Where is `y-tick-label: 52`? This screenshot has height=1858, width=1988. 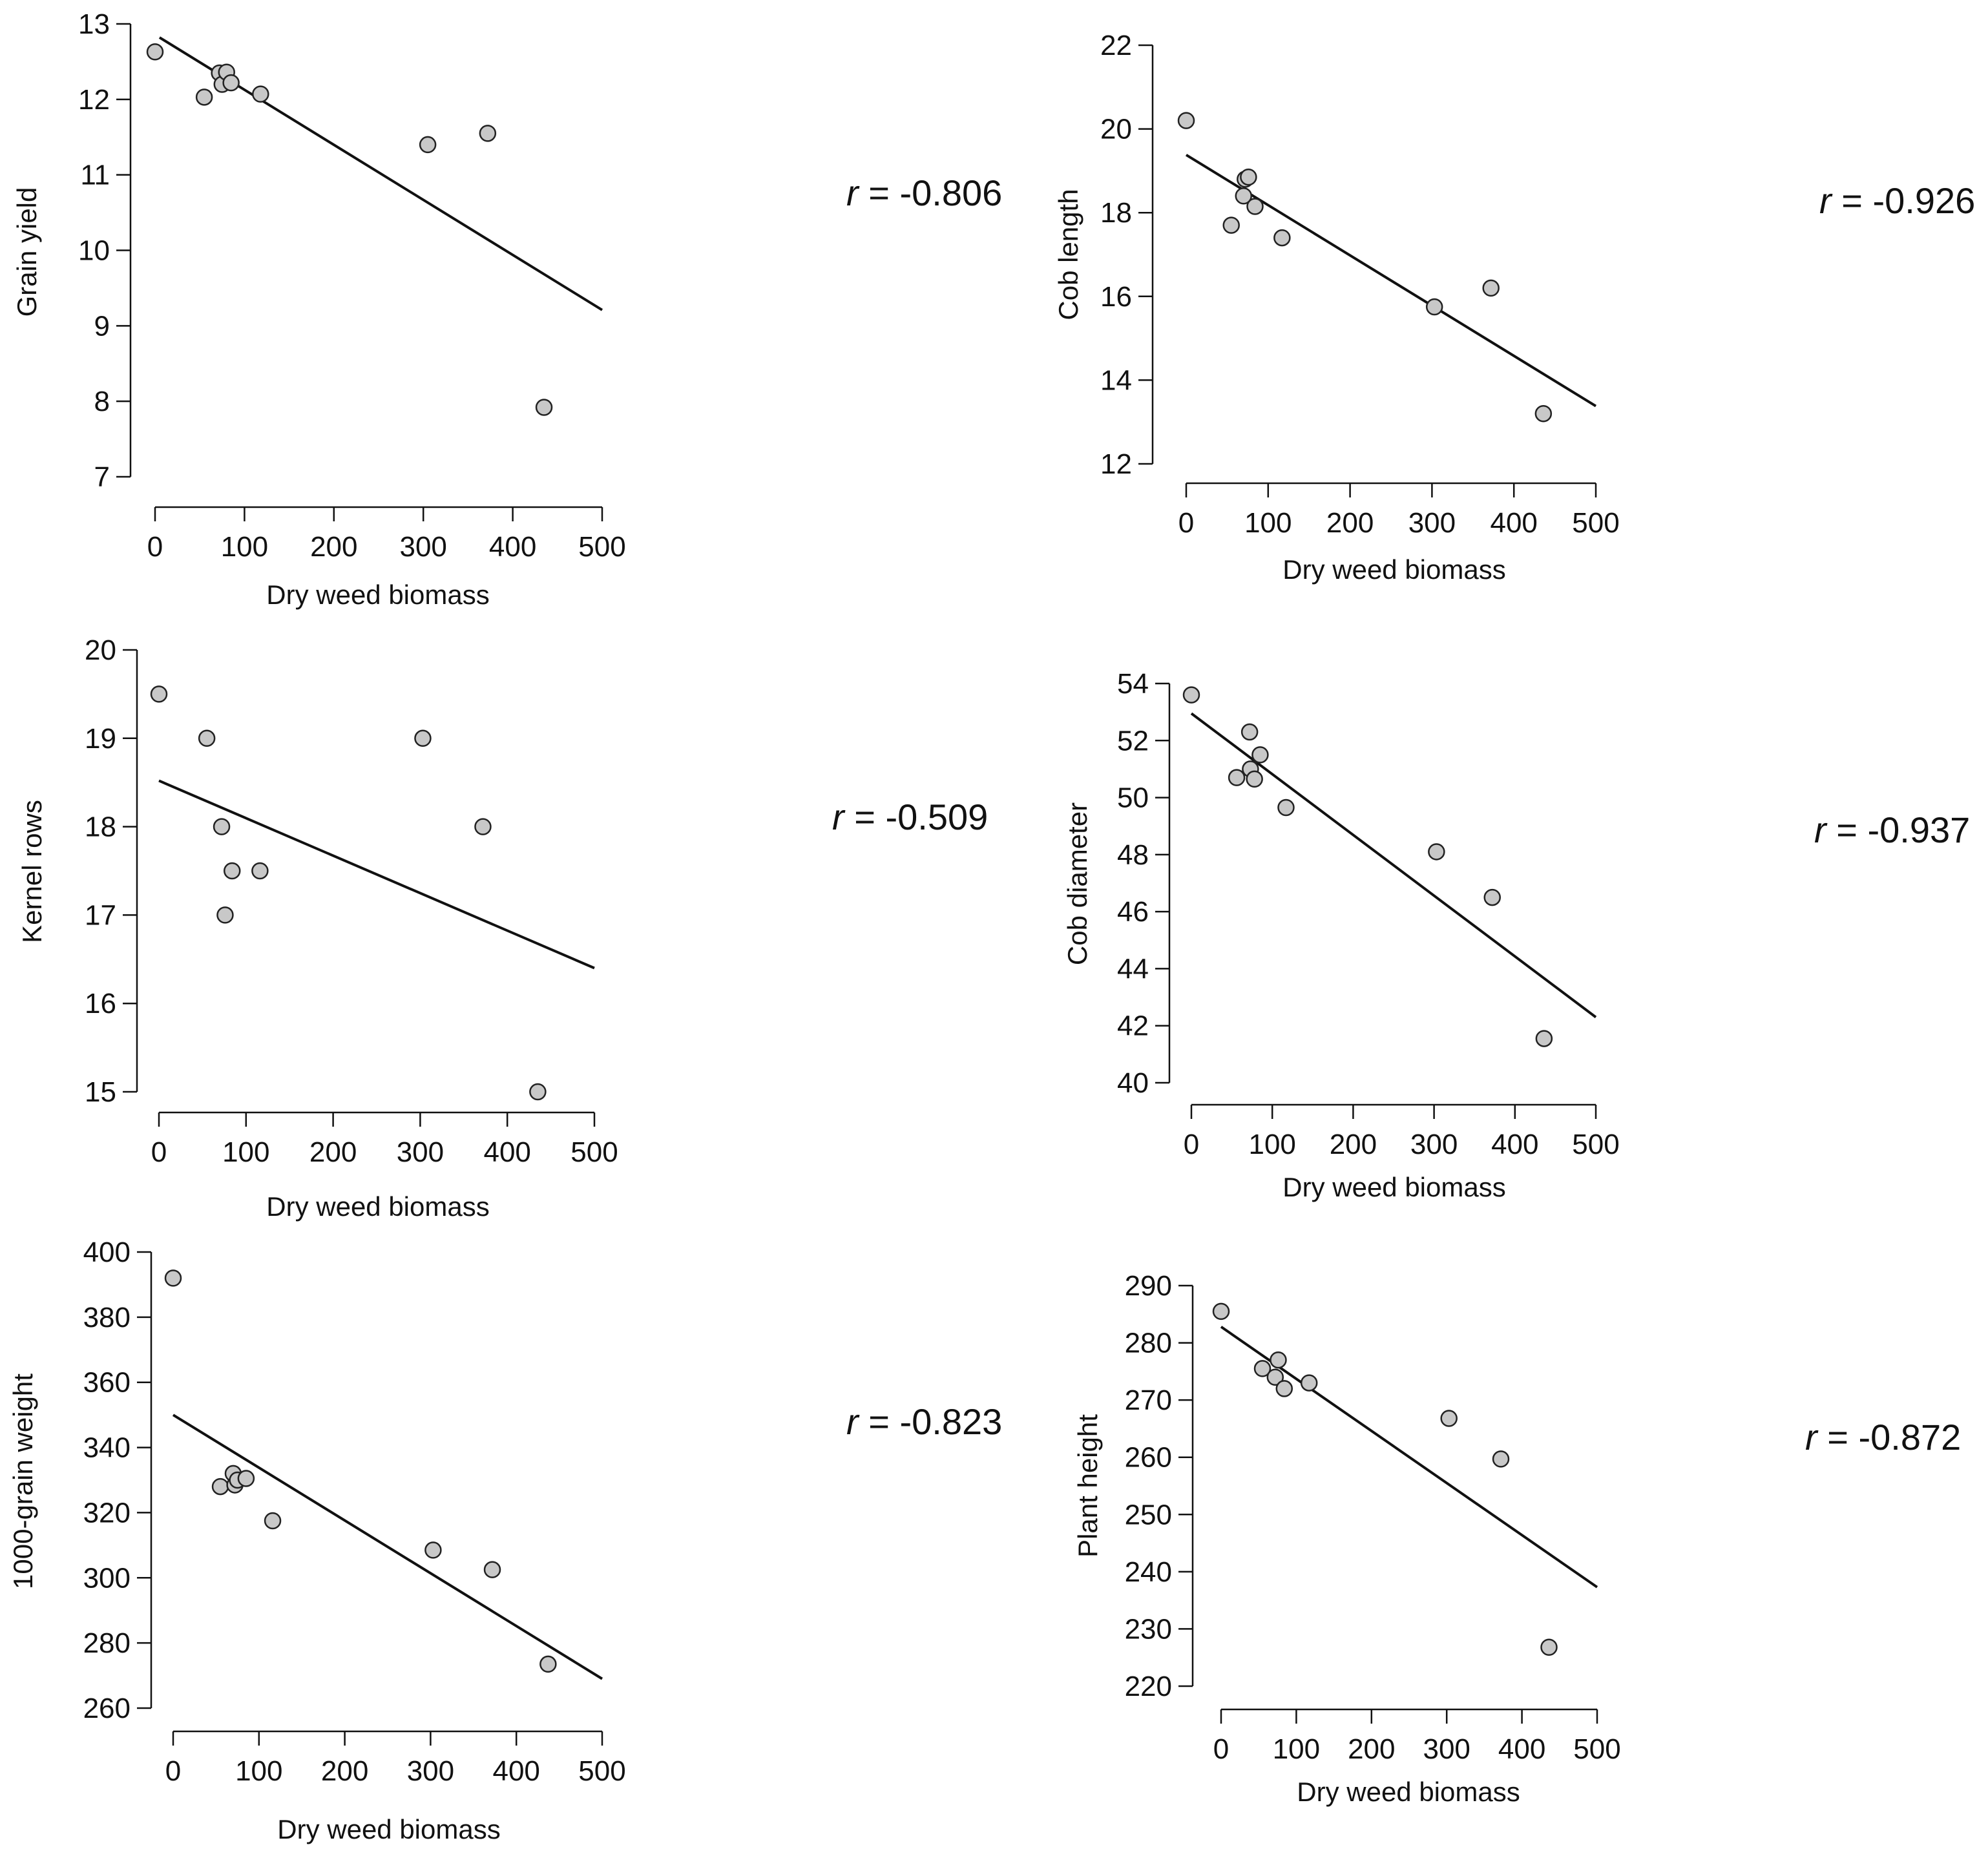 y-tick-label: 52 is located at coordinates (1133, 741).